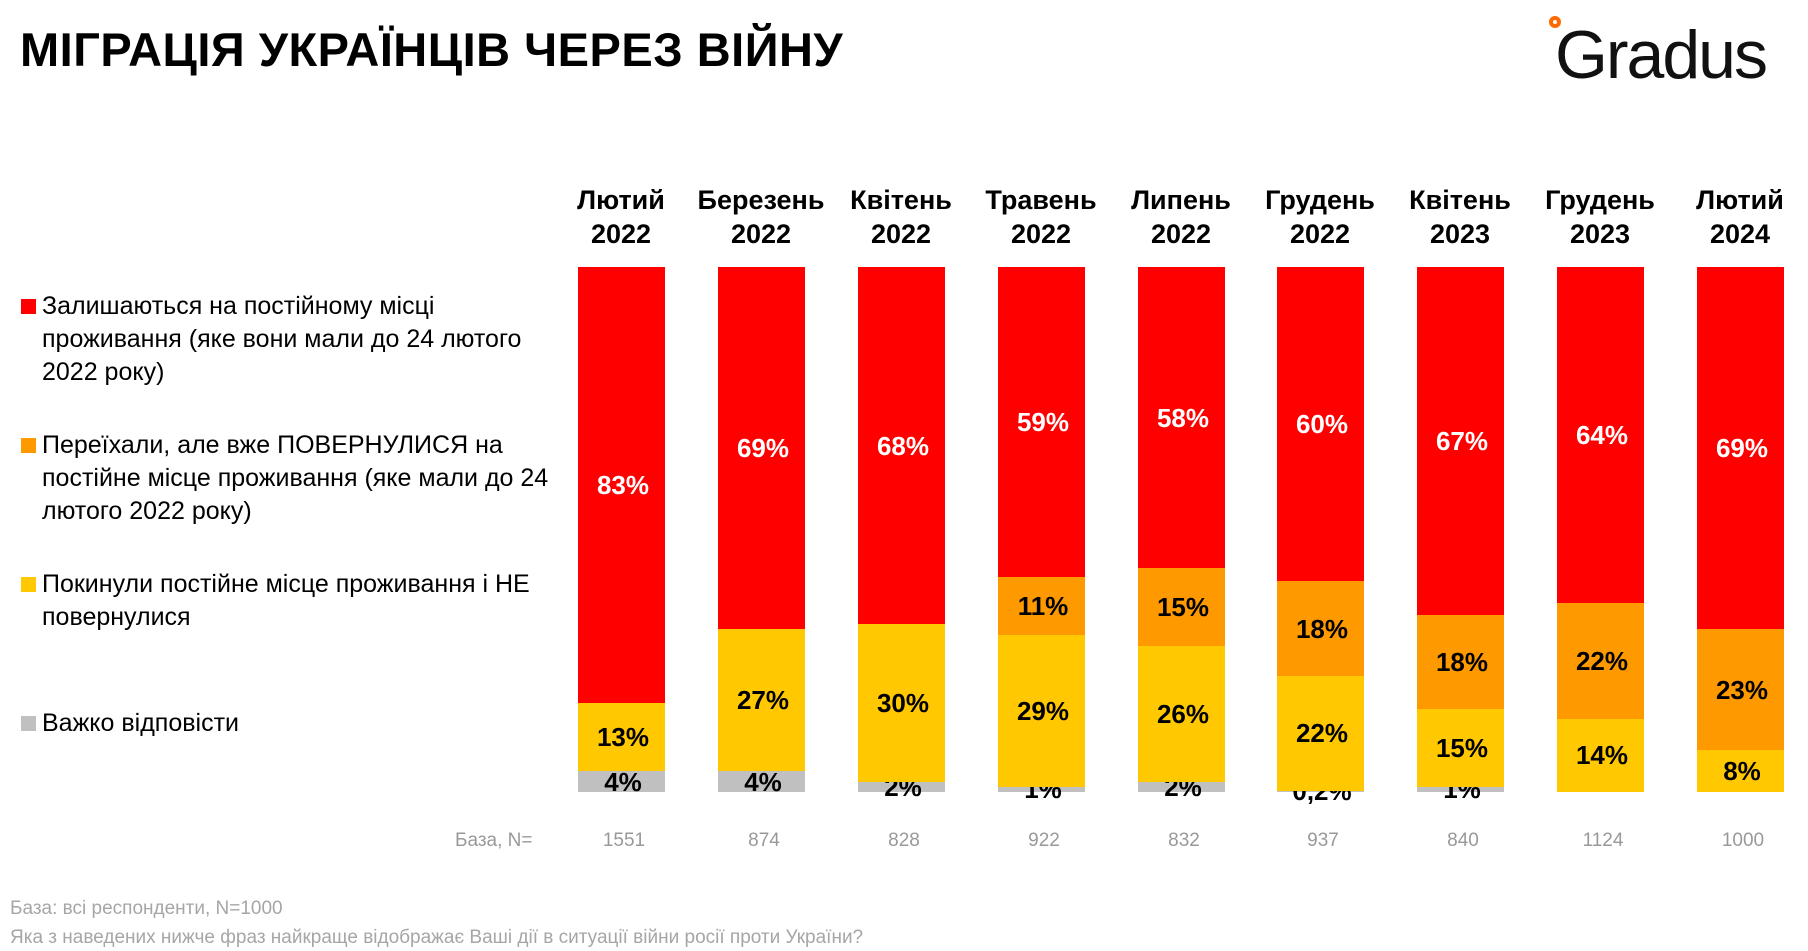 The width and height of the screenshot is (1808, 951). I want to click on data-label: 27%, so click(763, 700).